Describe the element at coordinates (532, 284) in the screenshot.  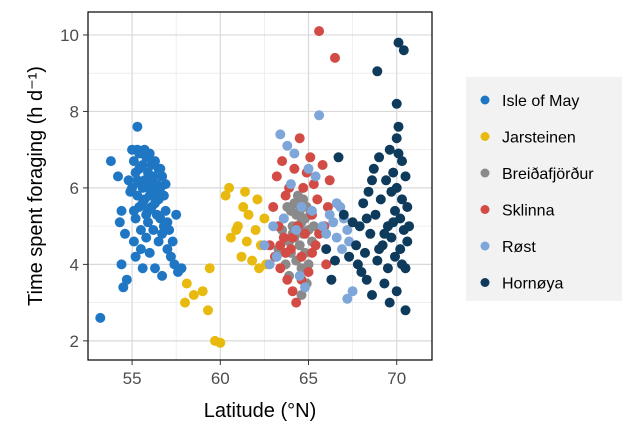
I see `legend-label: Hornøya` at that location.